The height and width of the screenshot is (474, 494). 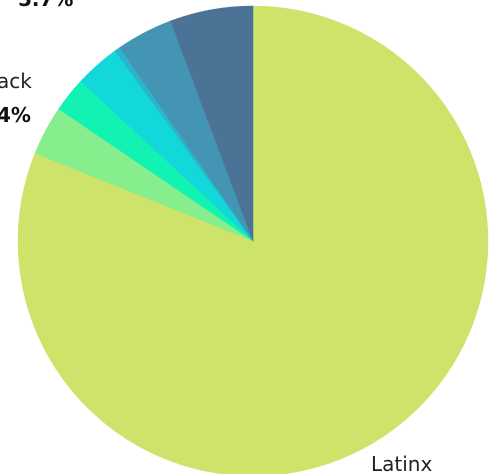 I want to click on slice-label-black-partial: ack, so click(x=16, y=81).